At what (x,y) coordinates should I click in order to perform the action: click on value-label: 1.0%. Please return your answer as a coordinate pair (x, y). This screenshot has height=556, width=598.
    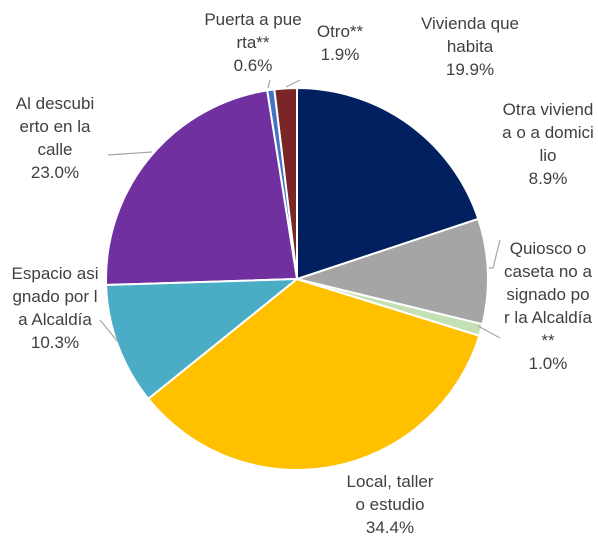
    Looking at the image, I should click on (548, 363).